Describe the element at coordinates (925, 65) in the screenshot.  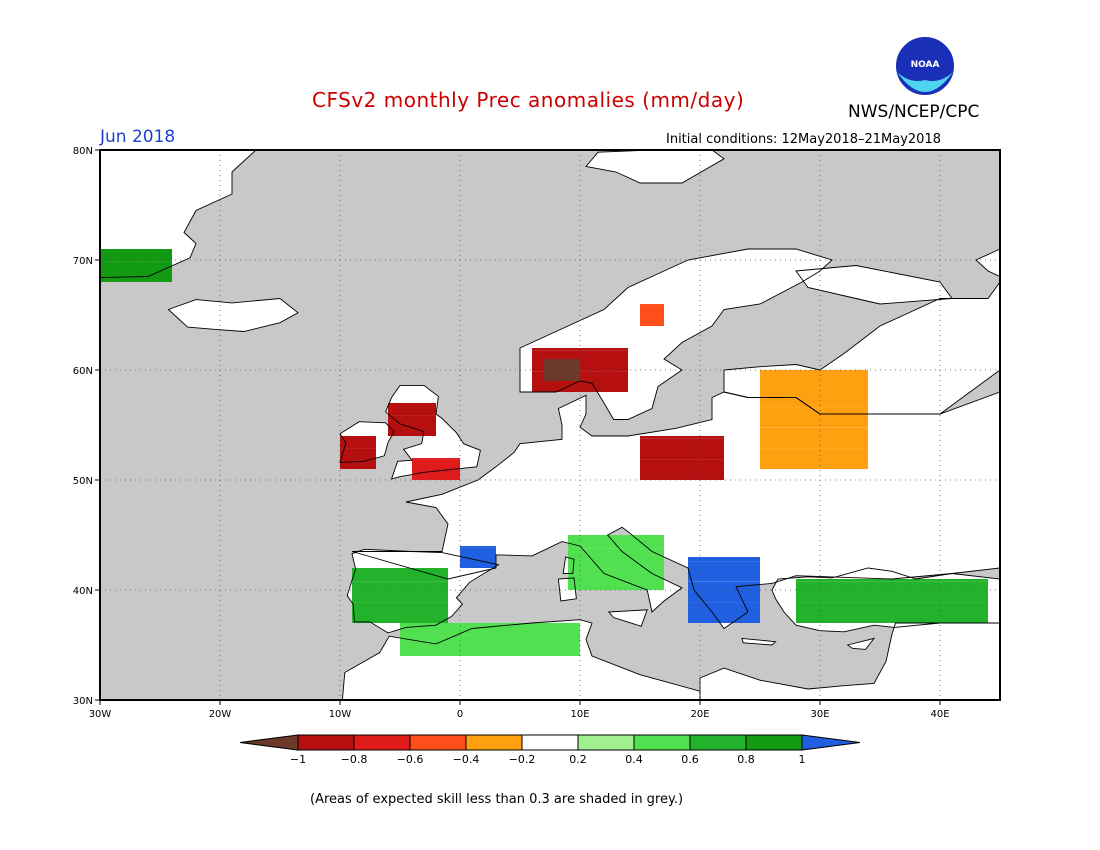
I see `logo-text: NOAA` at that location.